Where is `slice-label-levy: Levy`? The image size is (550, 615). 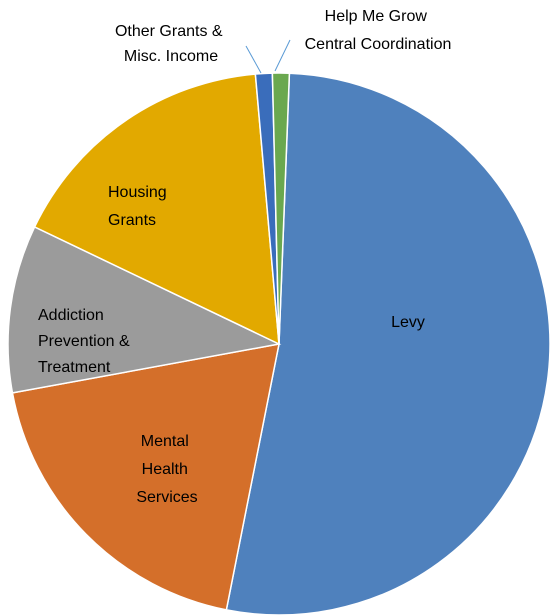 slice-label-levy: Levy is located at coordinates (408, 322).